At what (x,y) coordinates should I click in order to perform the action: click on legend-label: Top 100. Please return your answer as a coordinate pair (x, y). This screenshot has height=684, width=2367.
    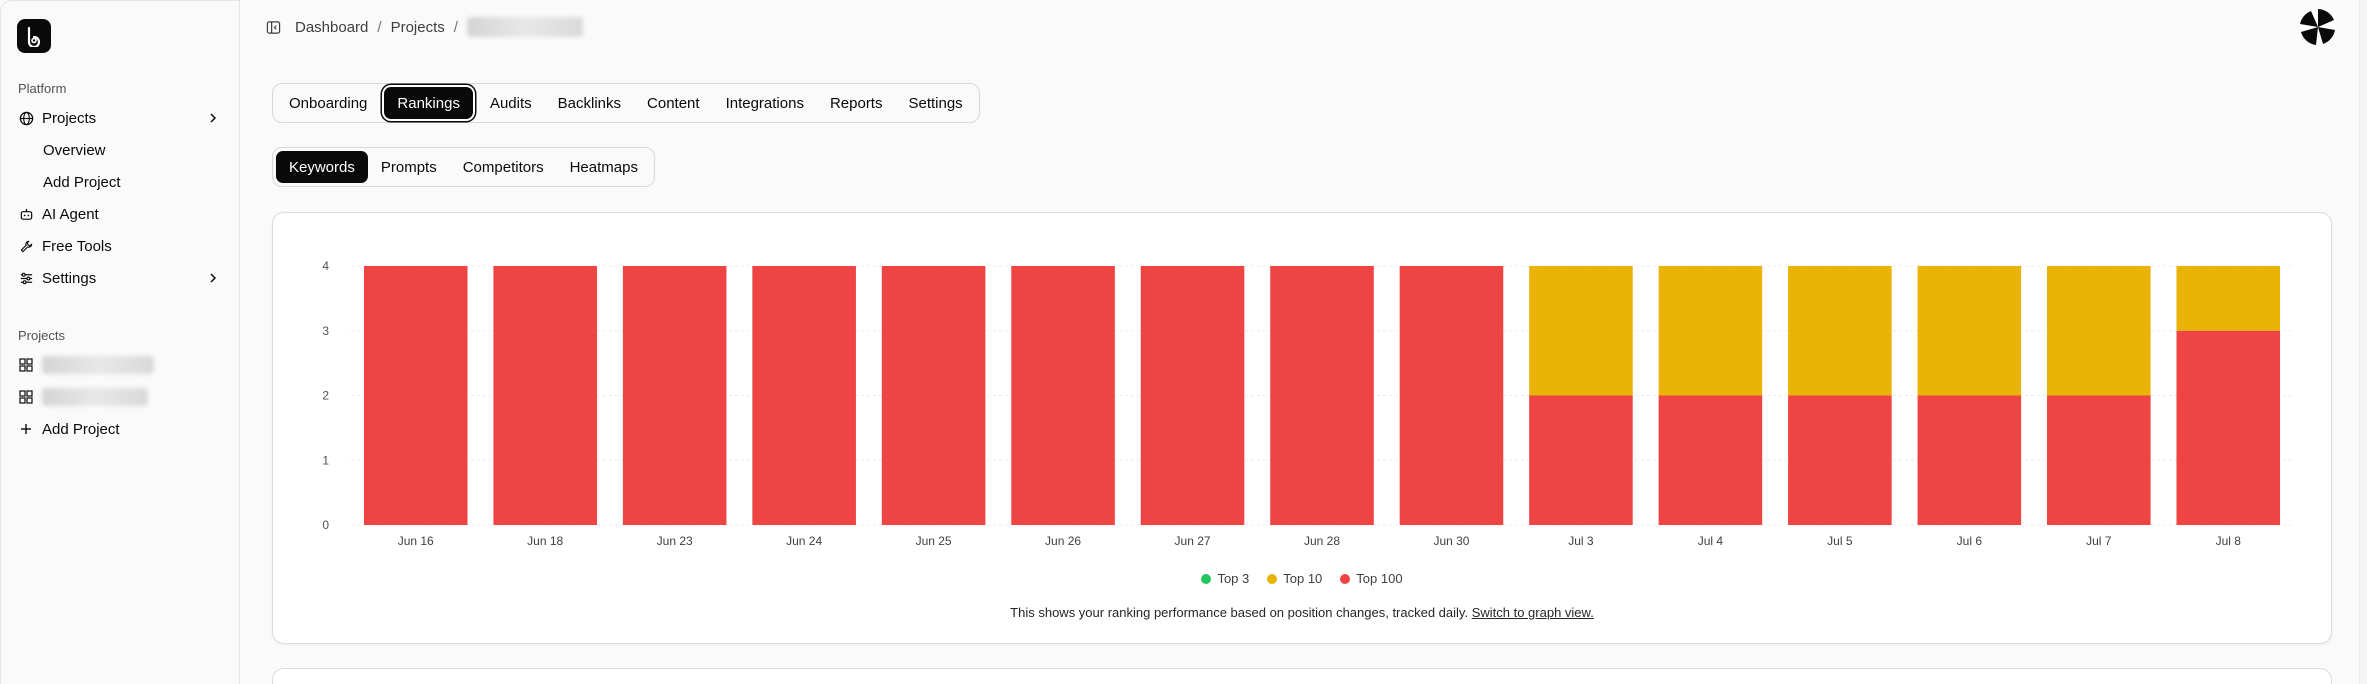
    Looking at the image, I should click on (1379, 578).